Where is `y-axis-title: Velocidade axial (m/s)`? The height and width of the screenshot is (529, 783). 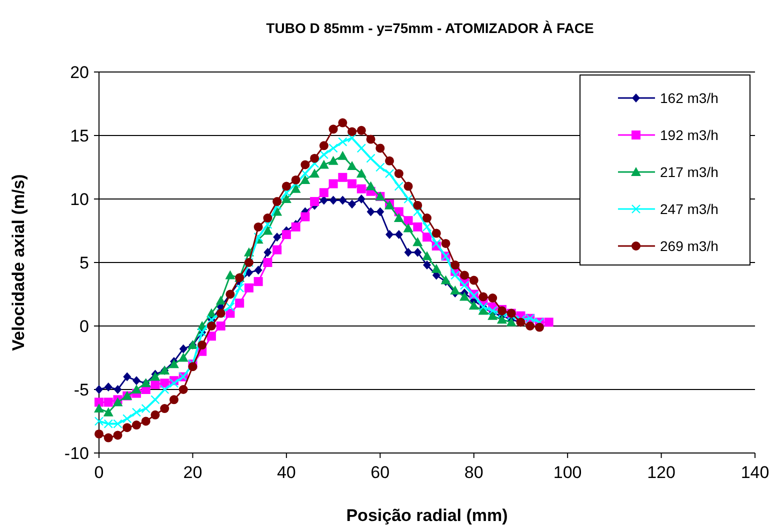 y-axis-title: Velocidade axial (m/s) is located at coordinates (18, 262).